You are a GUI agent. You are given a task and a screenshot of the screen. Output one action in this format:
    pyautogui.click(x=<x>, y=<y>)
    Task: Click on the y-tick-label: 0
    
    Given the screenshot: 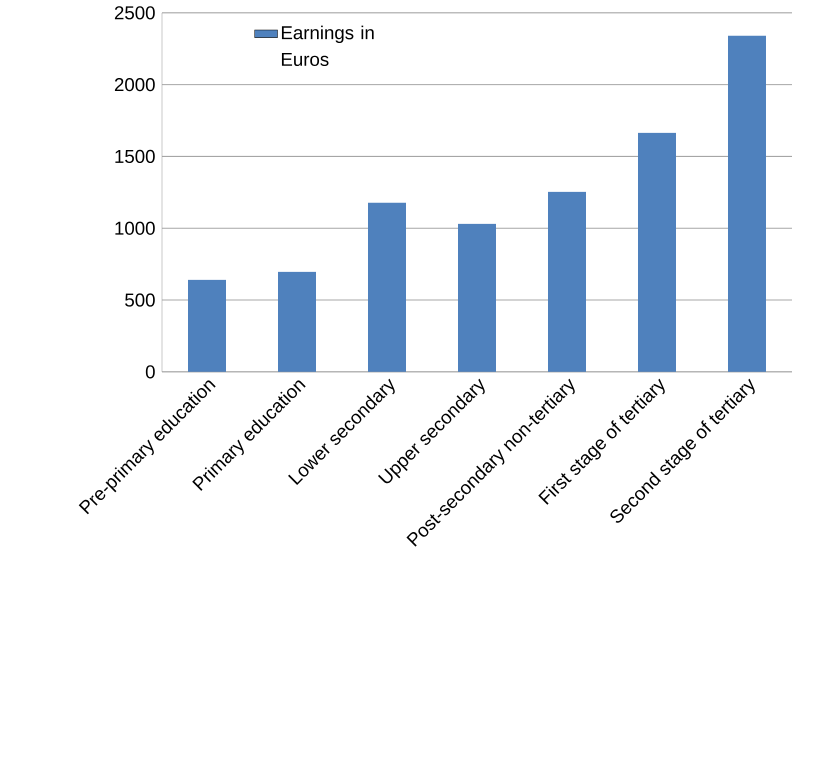 What is the action you would take?
    pyautogui.click(x=150, y=371)
    